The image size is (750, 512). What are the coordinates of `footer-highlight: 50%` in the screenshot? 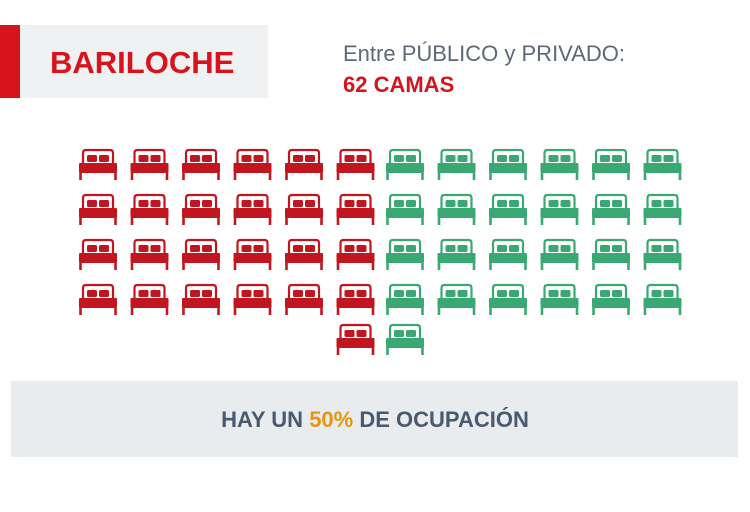 It's located at (331, 419).